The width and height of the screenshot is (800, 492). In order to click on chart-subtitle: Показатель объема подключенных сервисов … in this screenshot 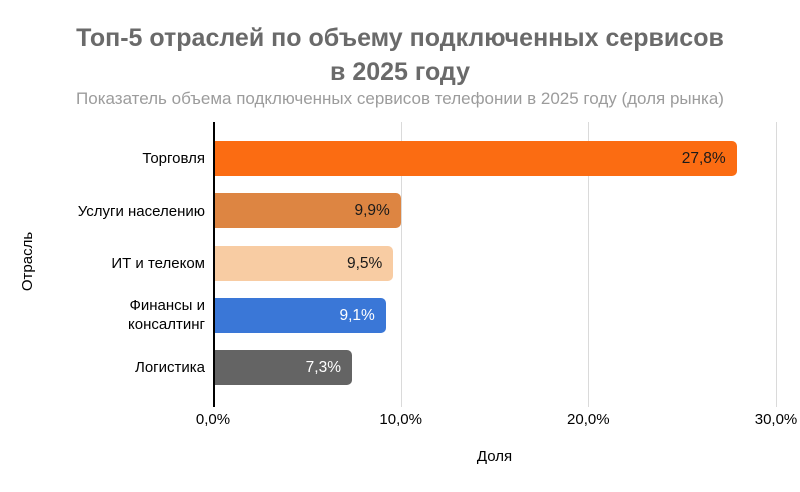, I will do `click(400, 98)`.